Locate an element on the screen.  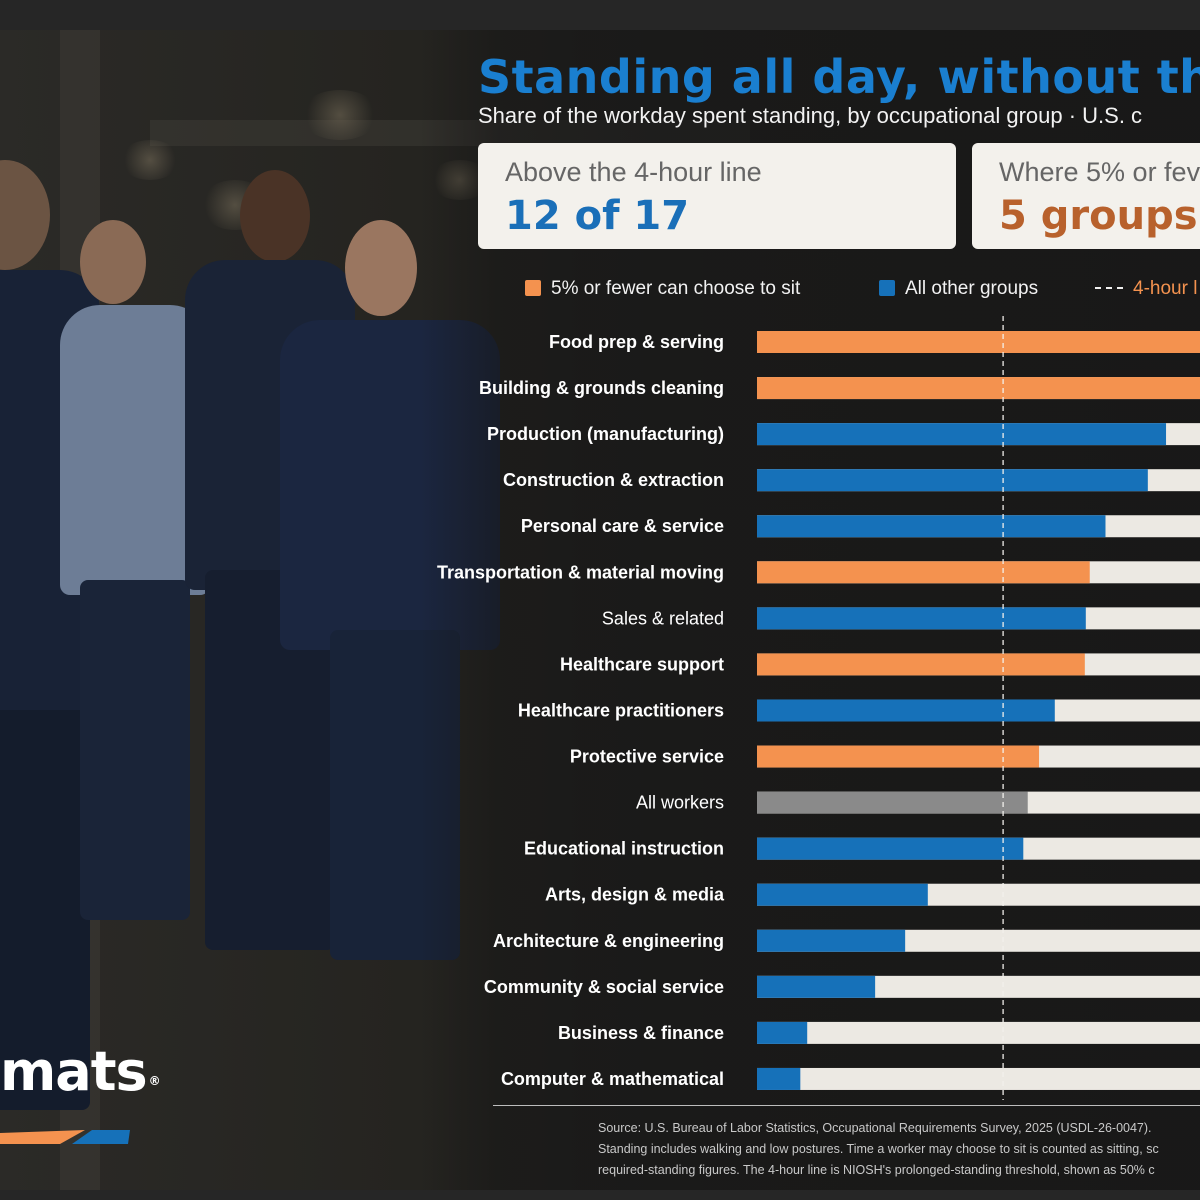
stat-card-value: 5 groups is located at coordinates (1098, 216).